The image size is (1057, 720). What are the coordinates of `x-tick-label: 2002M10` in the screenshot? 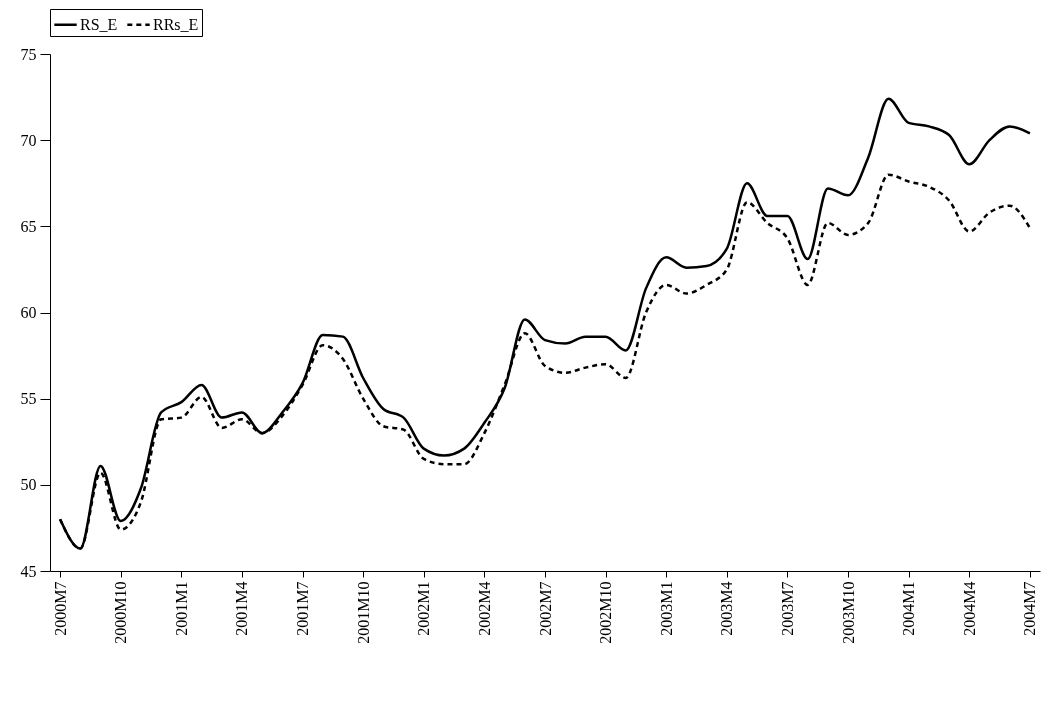 It's located at (606, 612).